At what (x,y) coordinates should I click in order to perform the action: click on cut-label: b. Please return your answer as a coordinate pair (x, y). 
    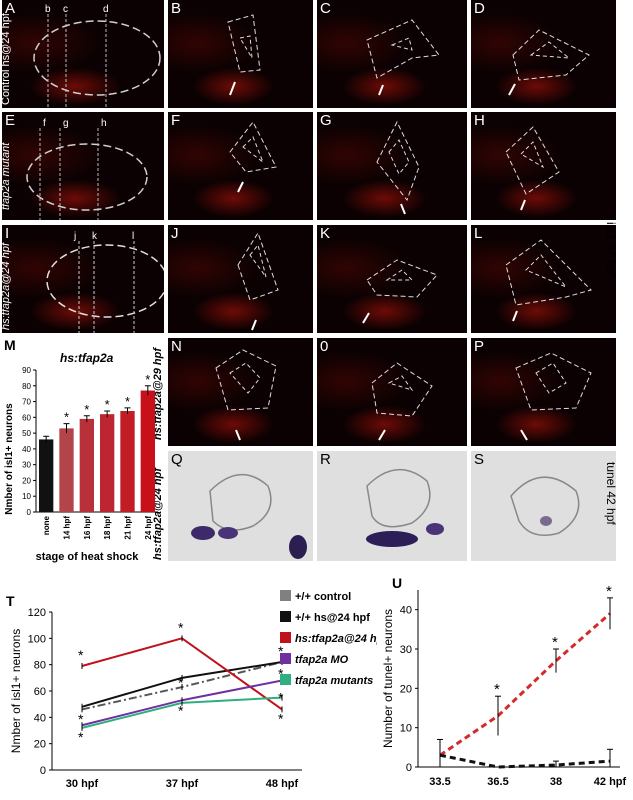
    Looking at the image, I should click on (48, 9).